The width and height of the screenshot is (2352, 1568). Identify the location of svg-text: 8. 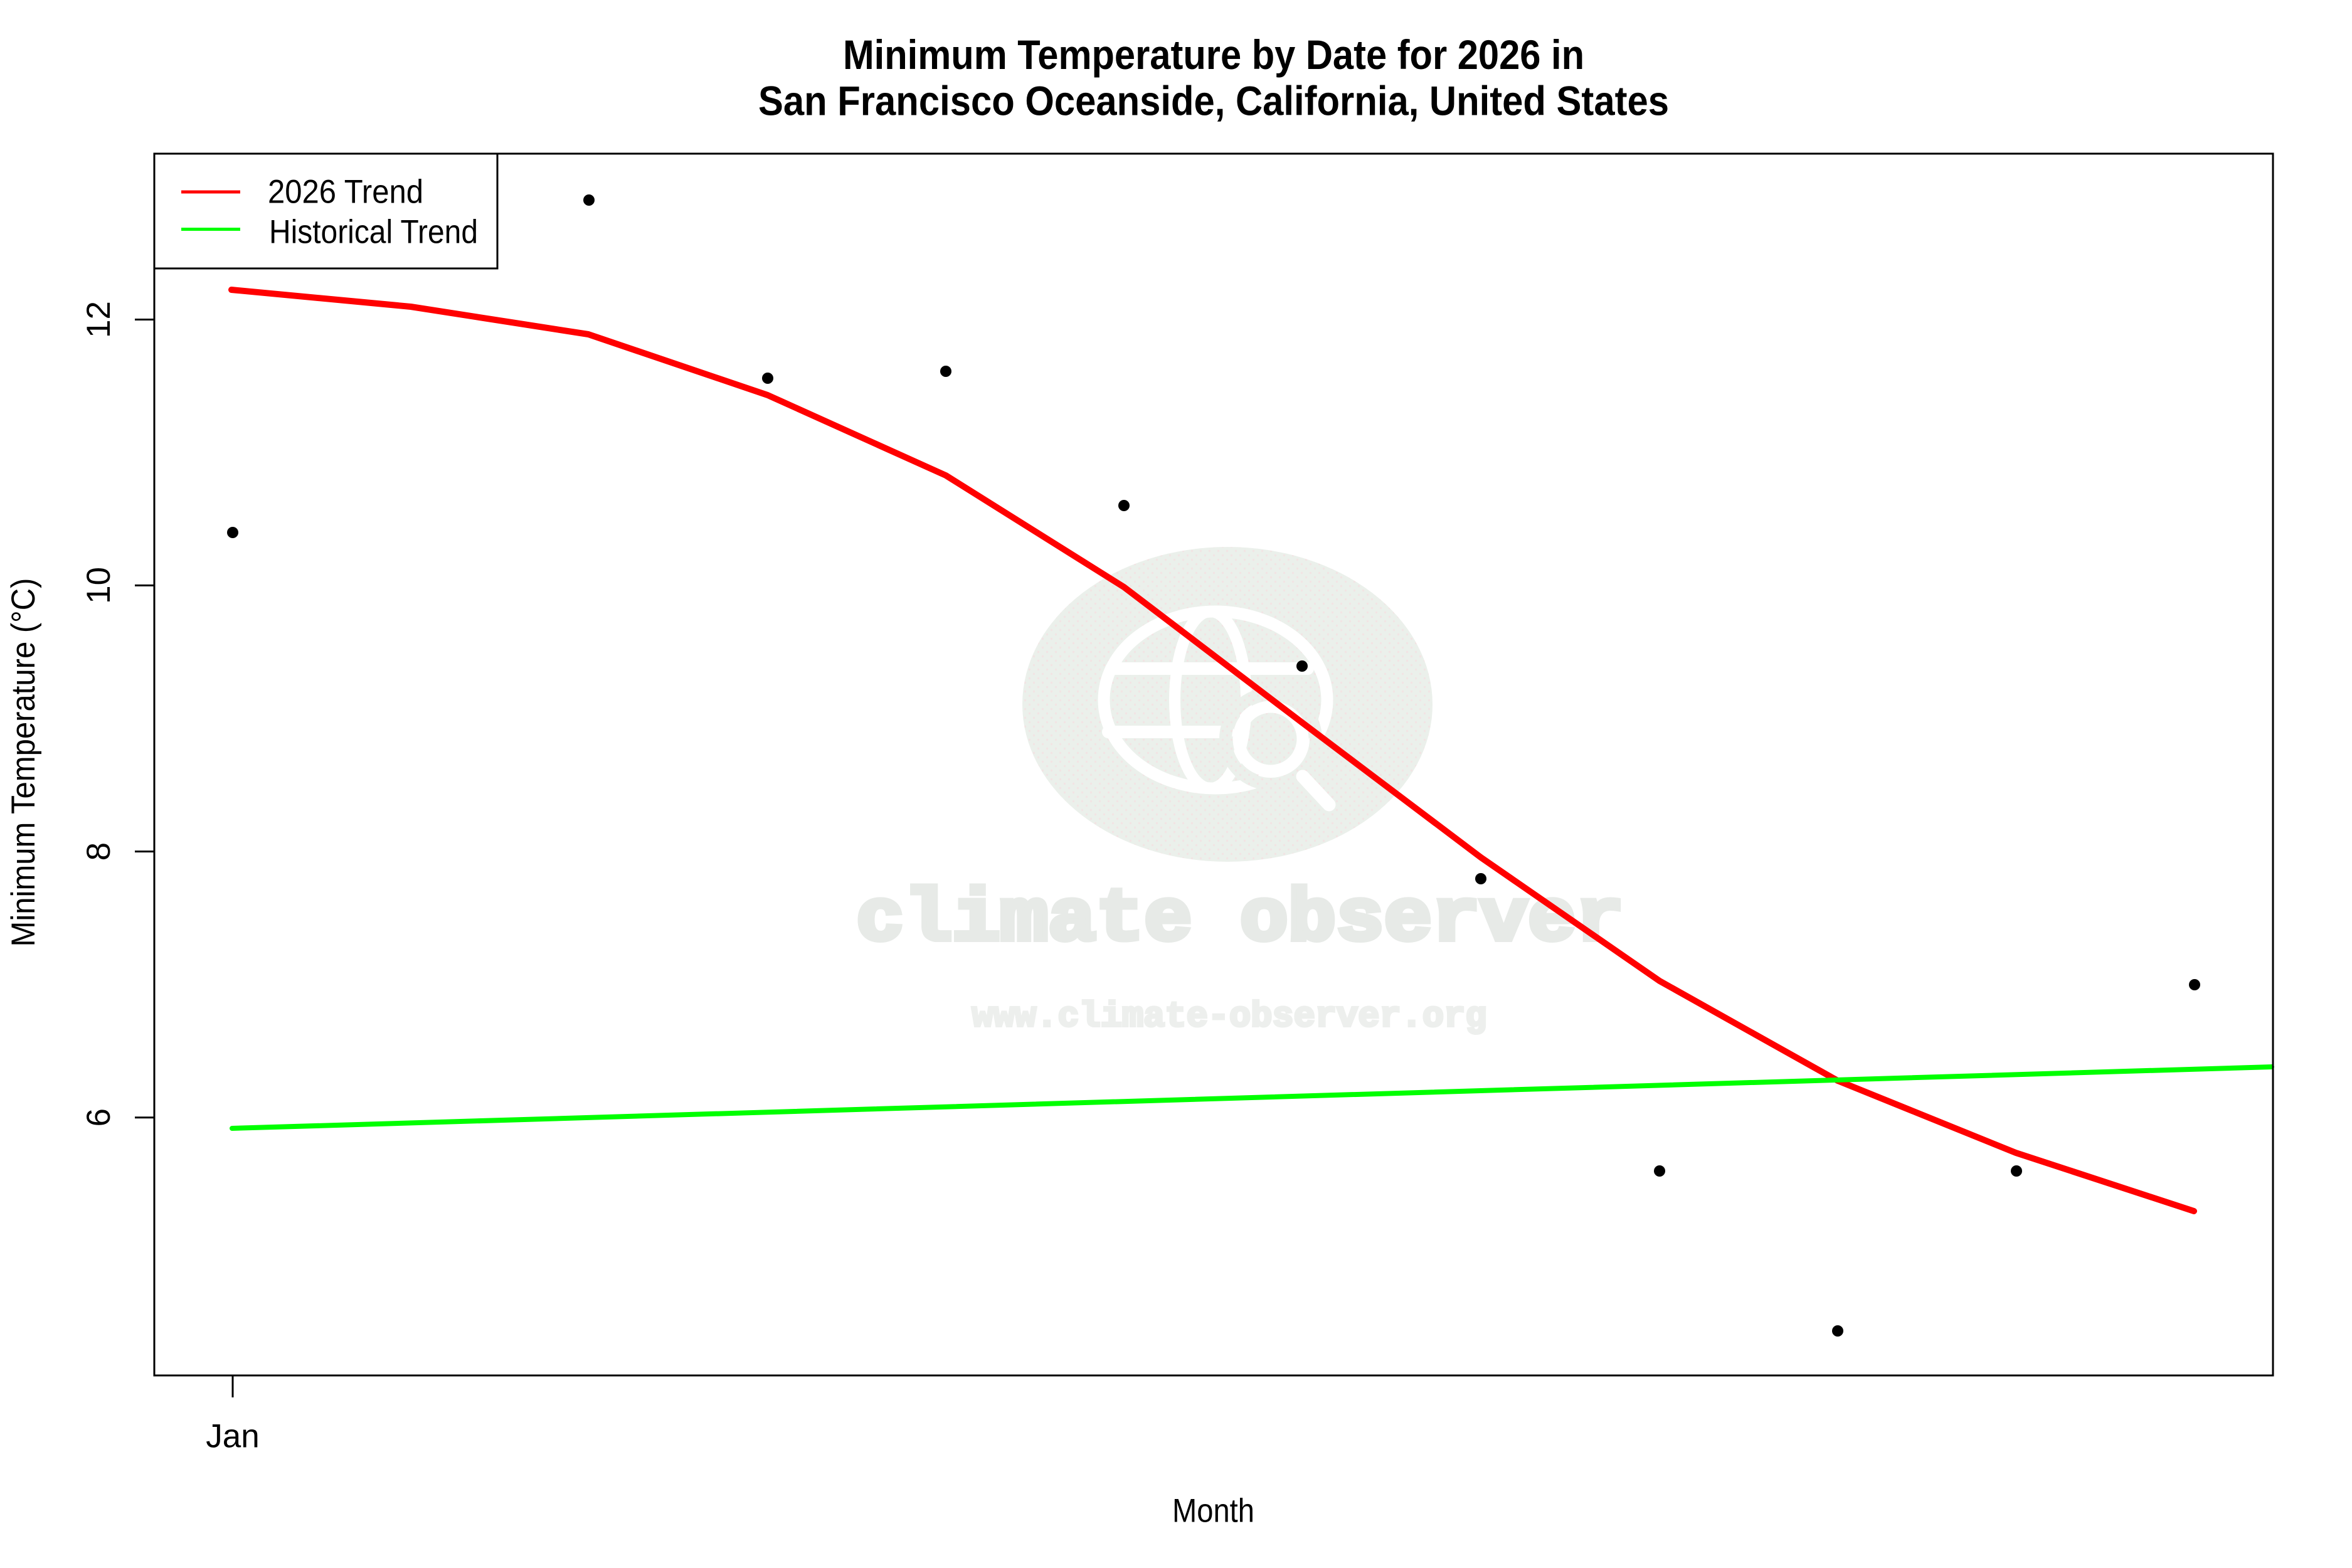
(98, 851).